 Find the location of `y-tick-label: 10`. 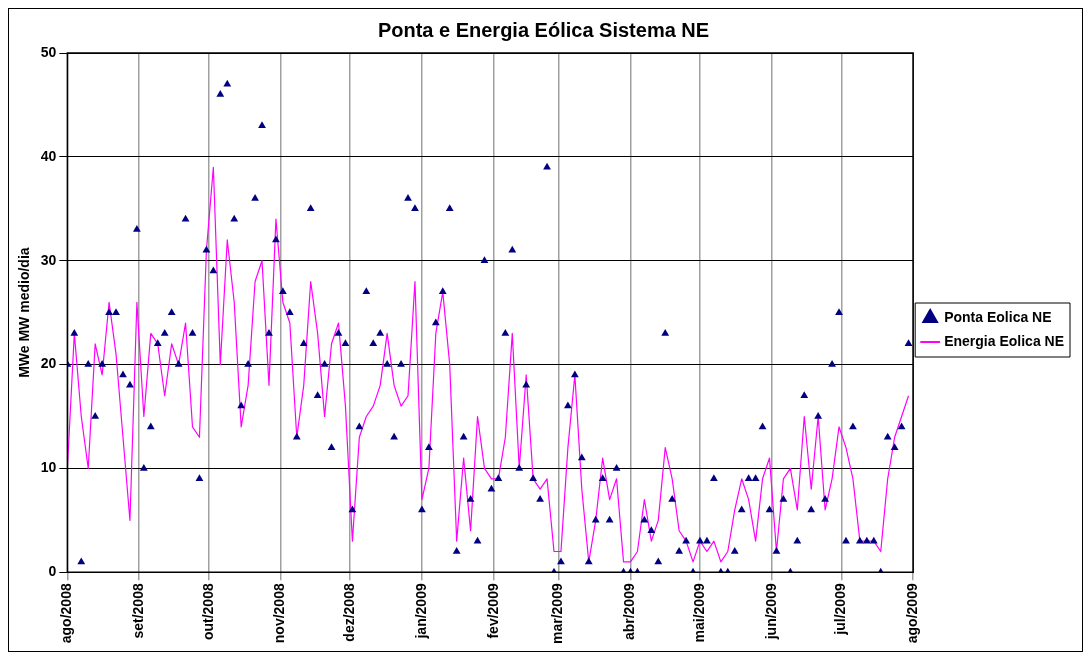

y-tick-label: 10 is located at coordinates (48, 467).